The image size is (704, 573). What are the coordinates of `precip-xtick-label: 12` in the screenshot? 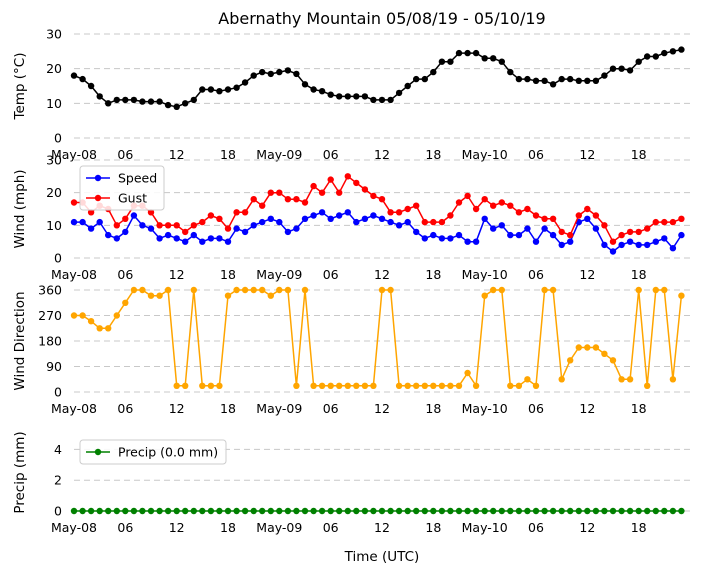 It's located at (382, 527).